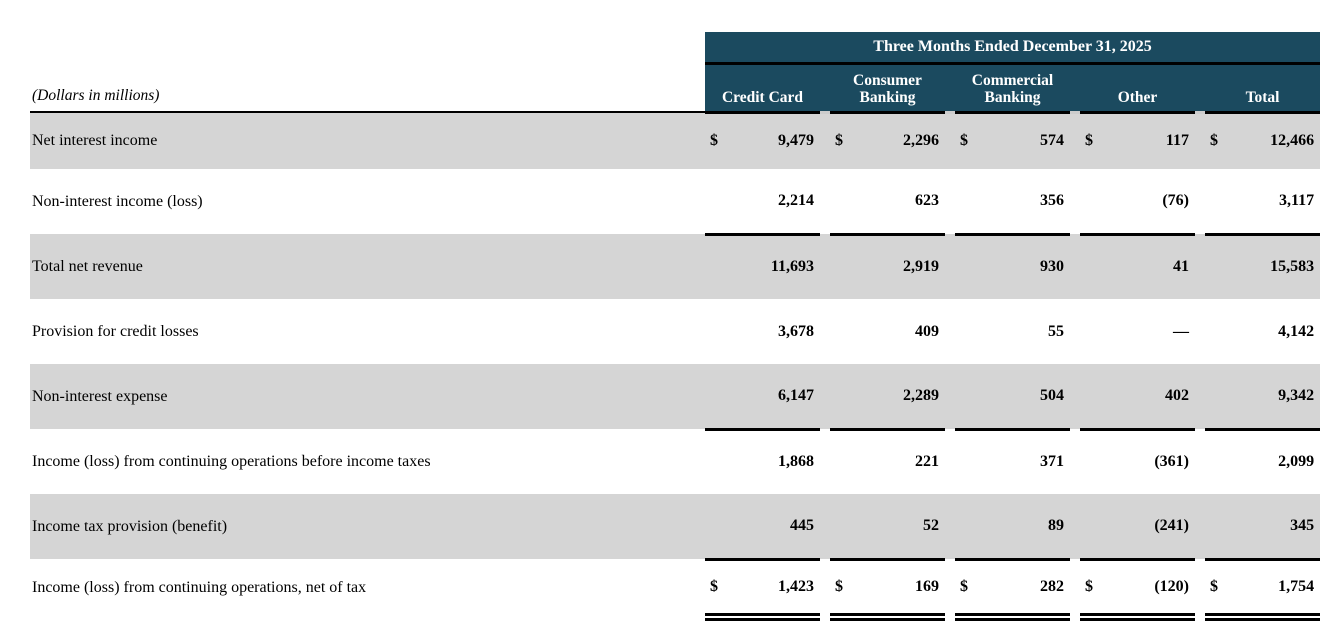  I want to click on value-cell: 2,919, so click(901, 266).